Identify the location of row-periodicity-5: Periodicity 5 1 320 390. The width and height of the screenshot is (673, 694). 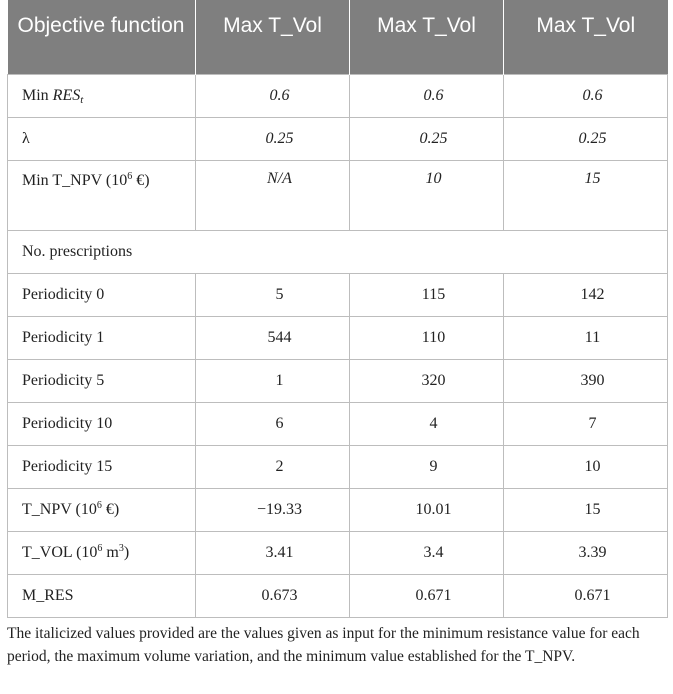
(337, 381).